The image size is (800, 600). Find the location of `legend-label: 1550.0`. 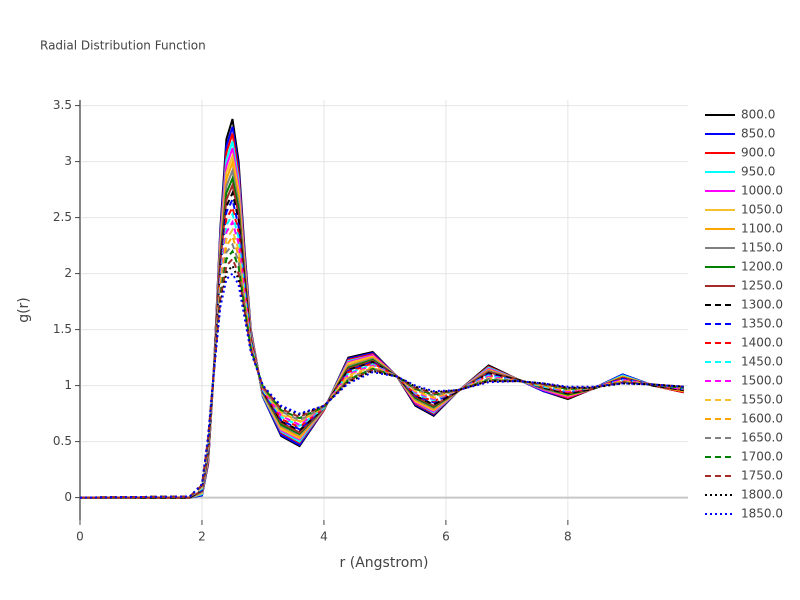

legend-label: 1550.0 is located at coordinates (762, 400).